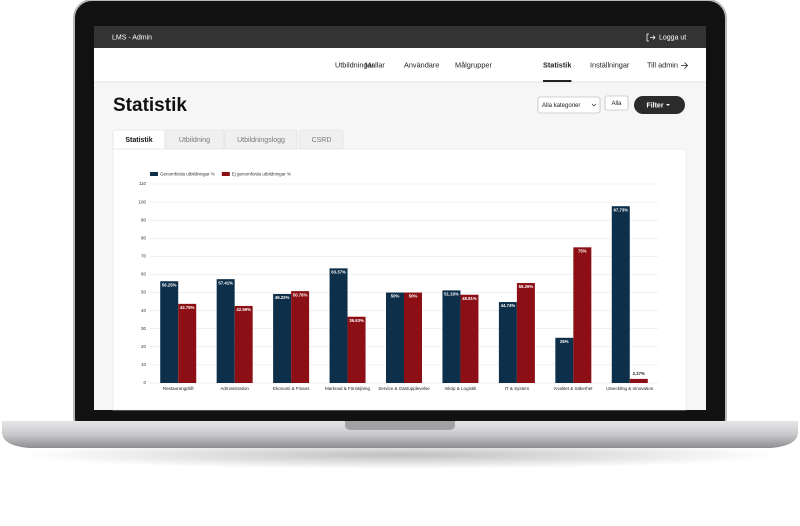 The height and width of the screenshot is (526, 800). Describe the element at coordinates (144, 382) in the screenshot. I see `y-tick-label: 0` at that location.